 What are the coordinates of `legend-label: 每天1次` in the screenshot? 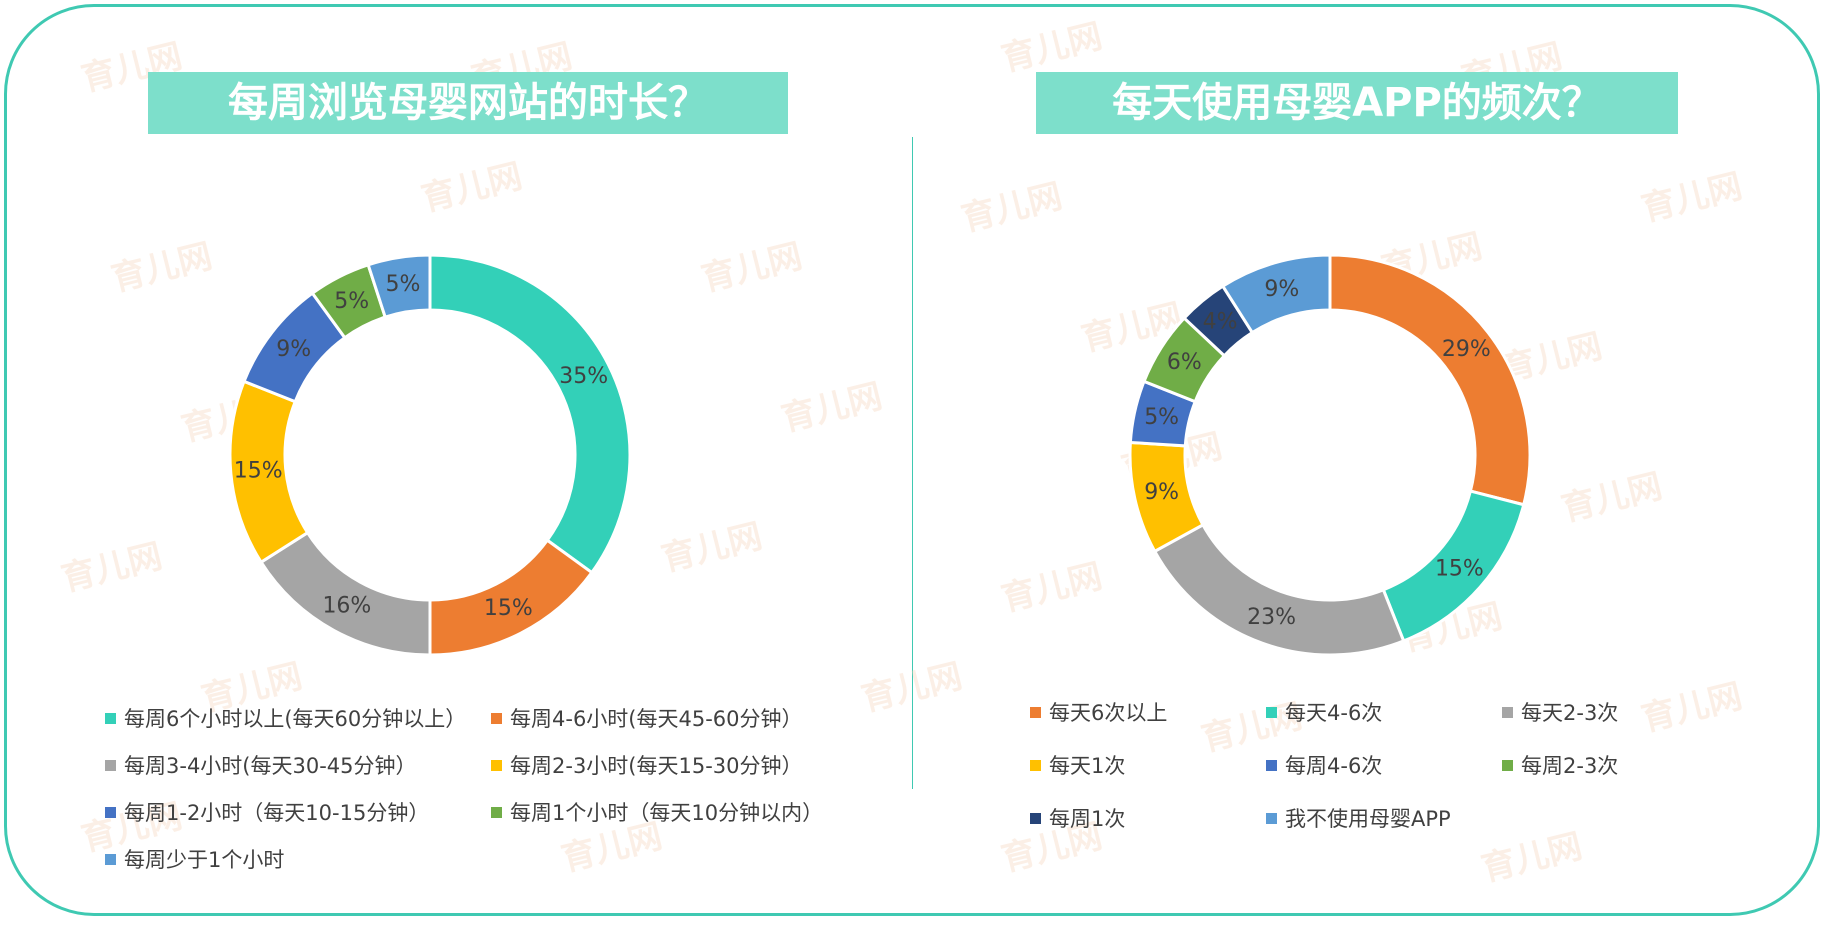 It's located at (1087, 766).